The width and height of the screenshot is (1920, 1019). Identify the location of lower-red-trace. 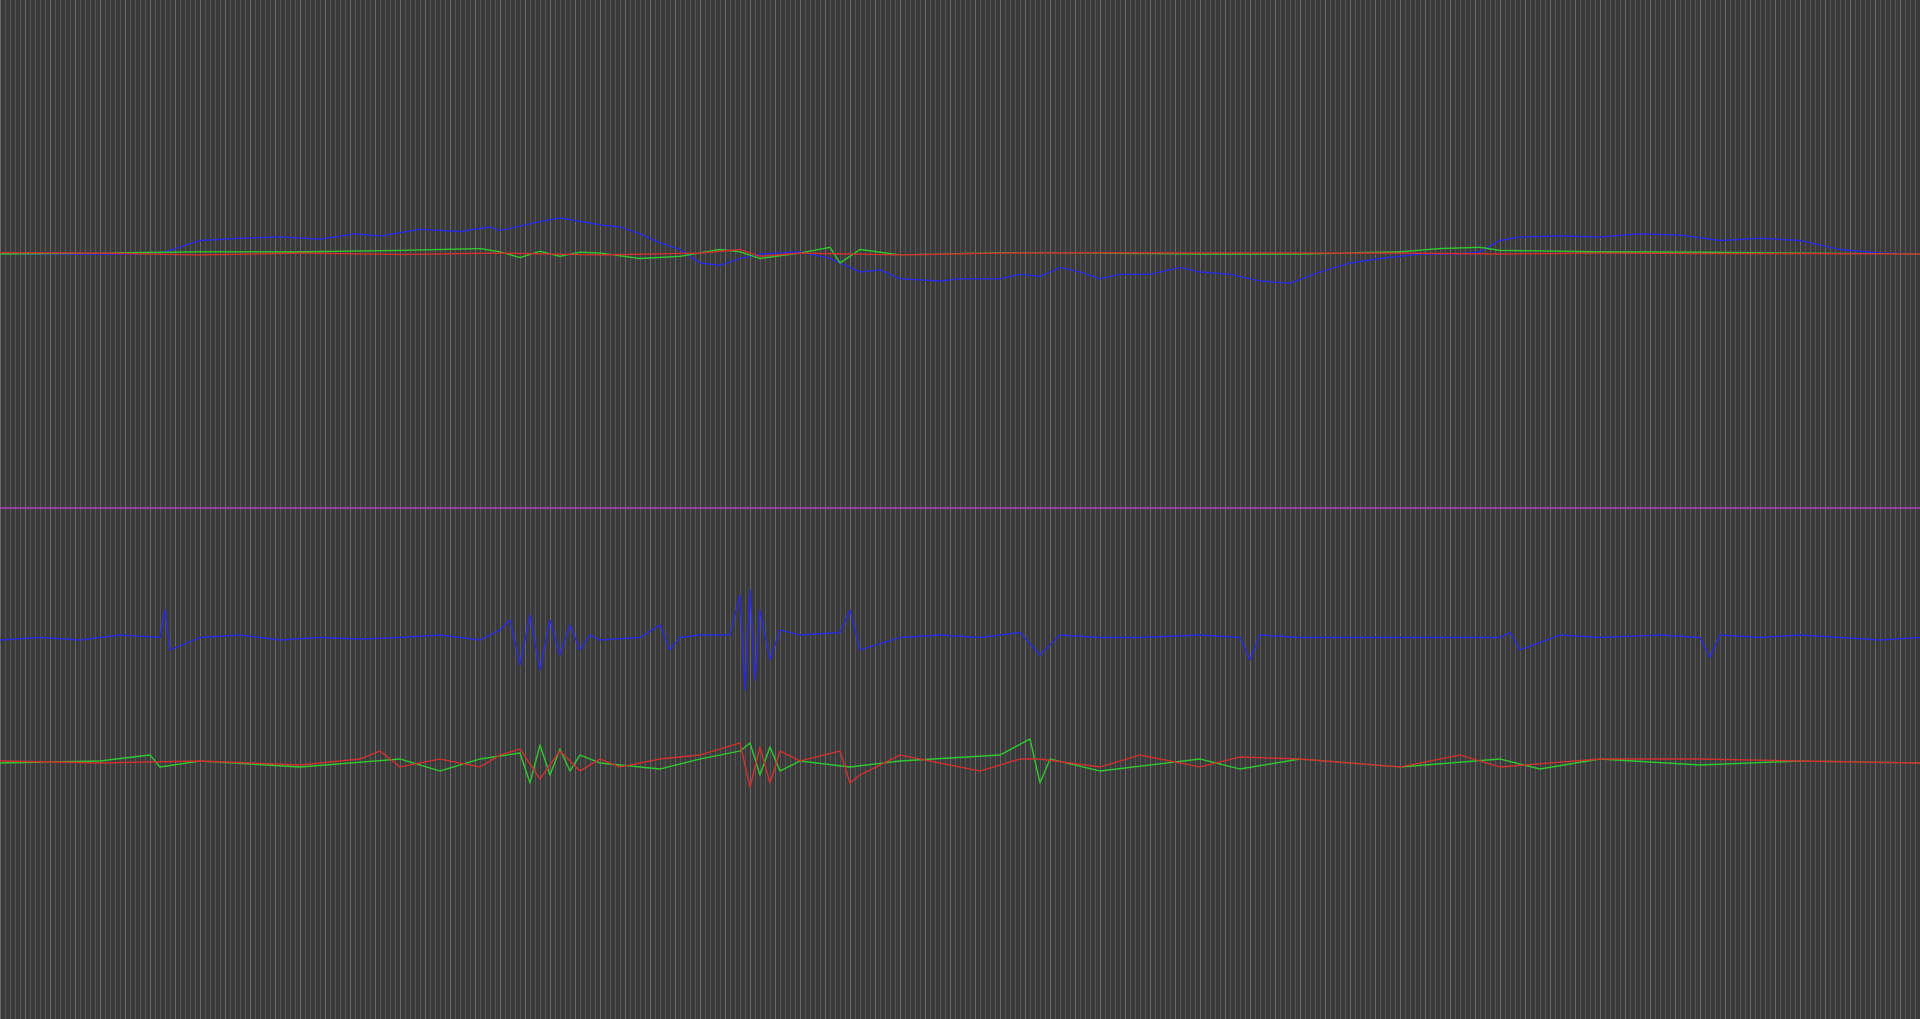
(960, 765).